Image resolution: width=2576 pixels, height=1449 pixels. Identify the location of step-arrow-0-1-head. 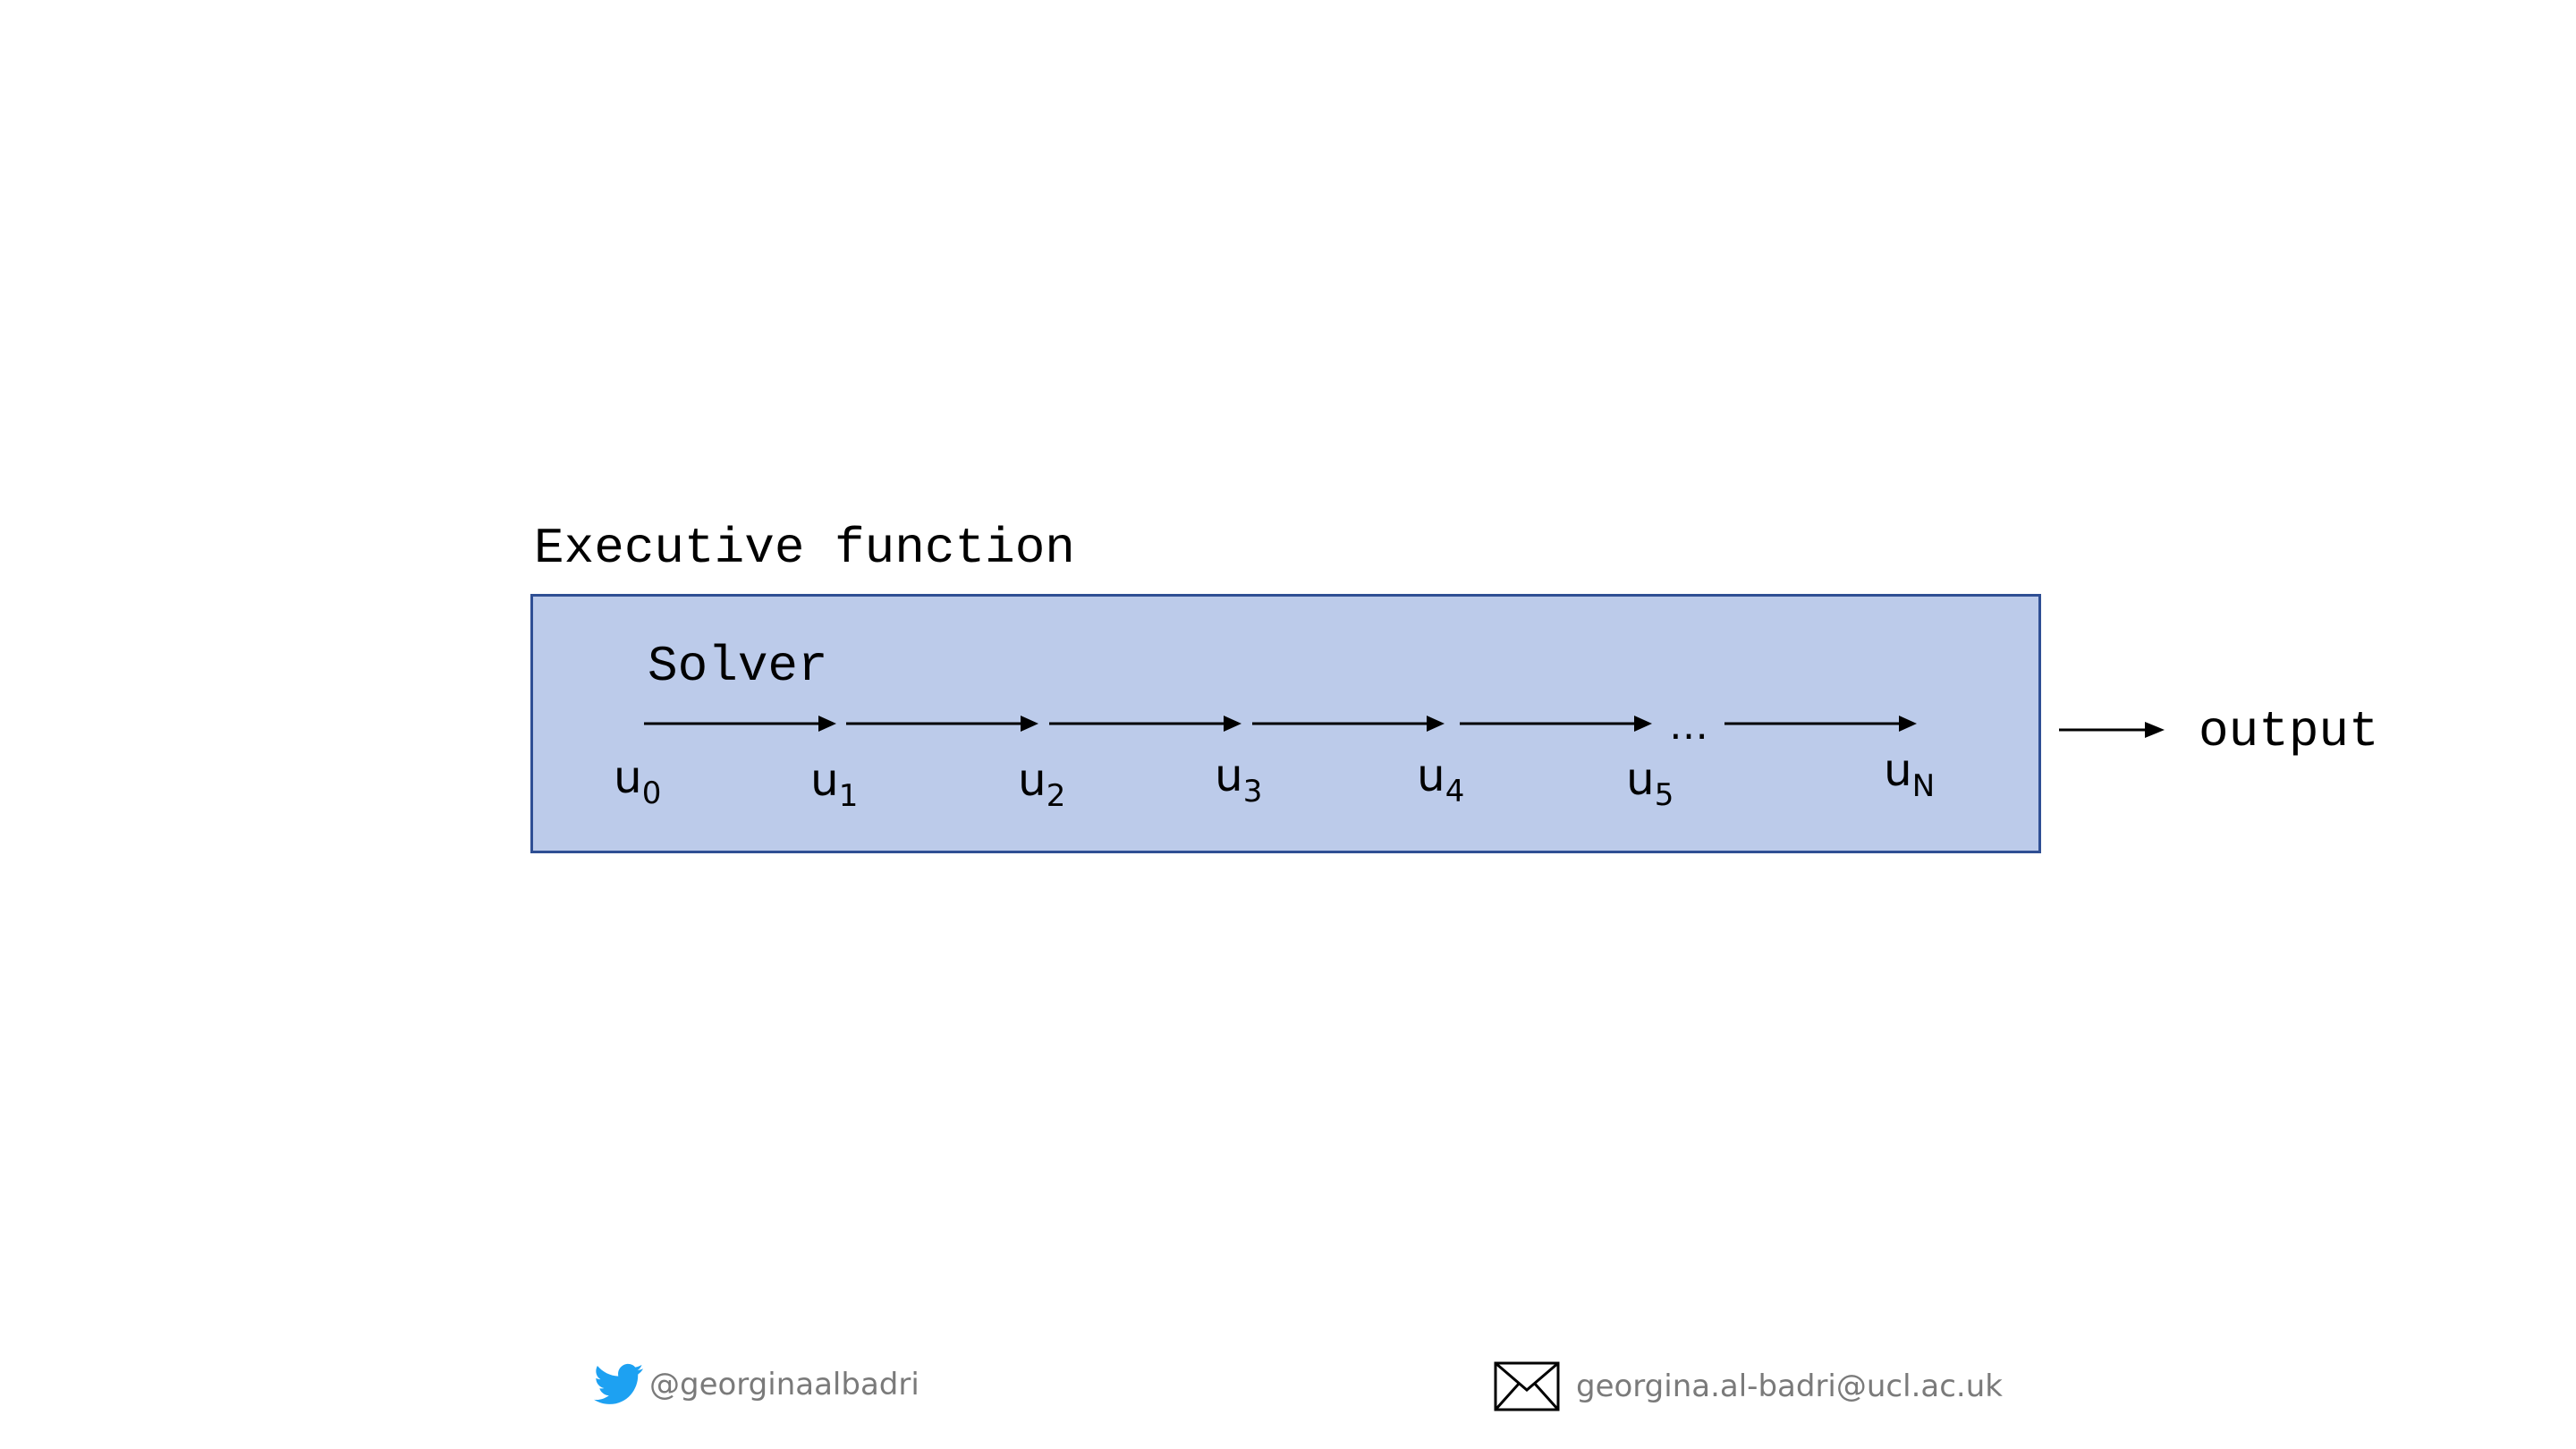
(827, 724).